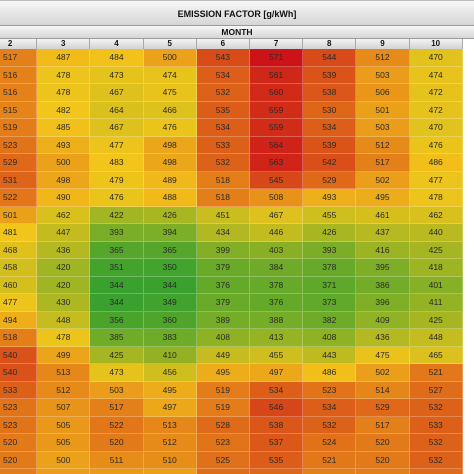 The height and width of the screenshot is (474, 474). I want to click on heatmap-cell: 416, so click(383, 250).